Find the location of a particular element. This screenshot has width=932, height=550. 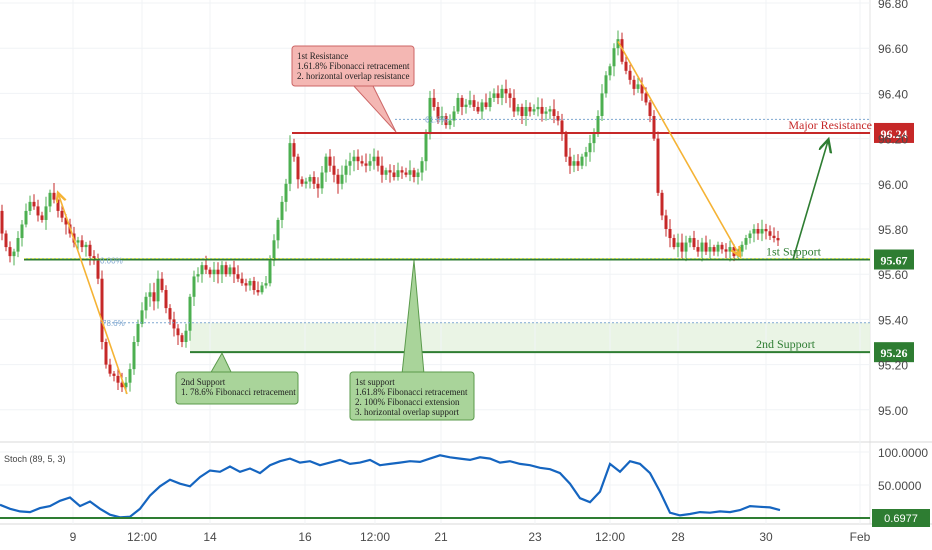

fib-arrow-left is located at coordinates (93, 294).